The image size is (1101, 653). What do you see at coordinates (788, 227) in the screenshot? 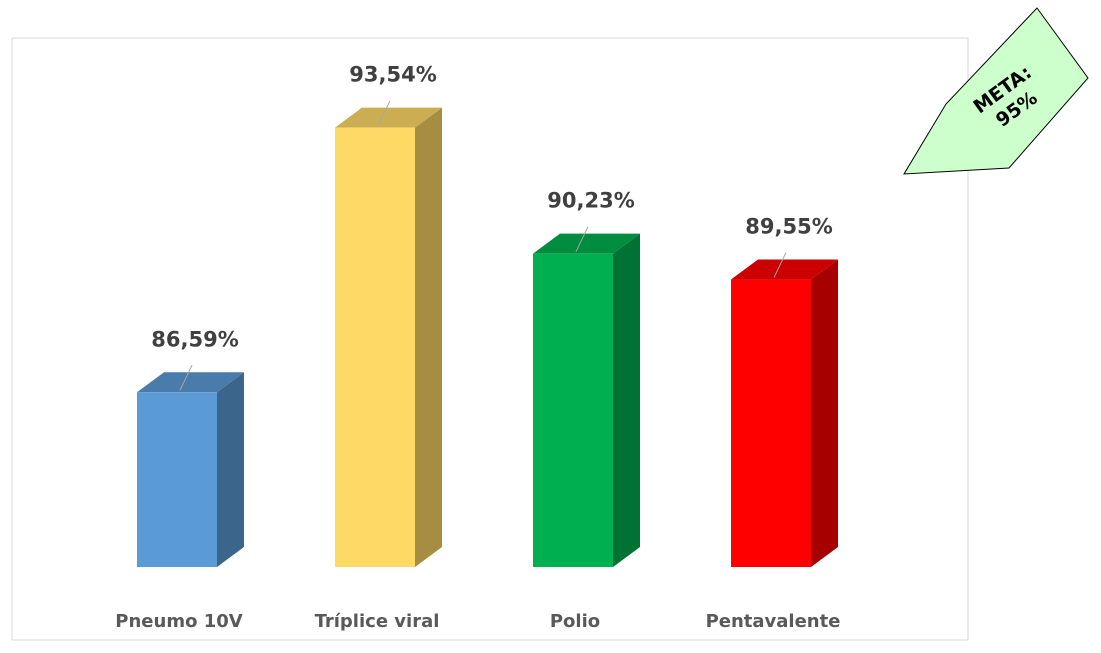
I see `data-label: 89,55%` at bounding box center [788, 227].